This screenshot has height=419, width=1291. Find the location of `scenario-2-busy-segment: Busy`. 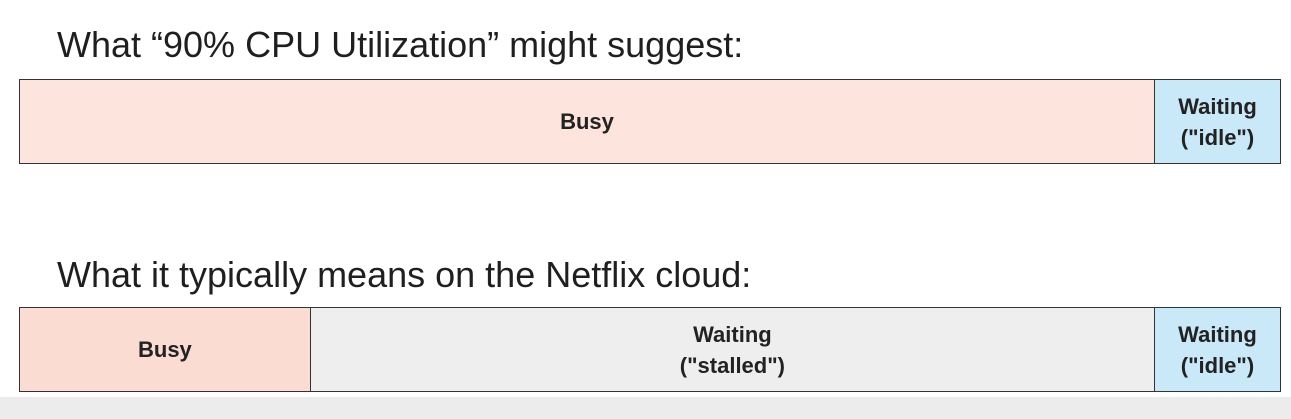

scenario-2-busy-segment: Busy is located at coordinates (165, 349).